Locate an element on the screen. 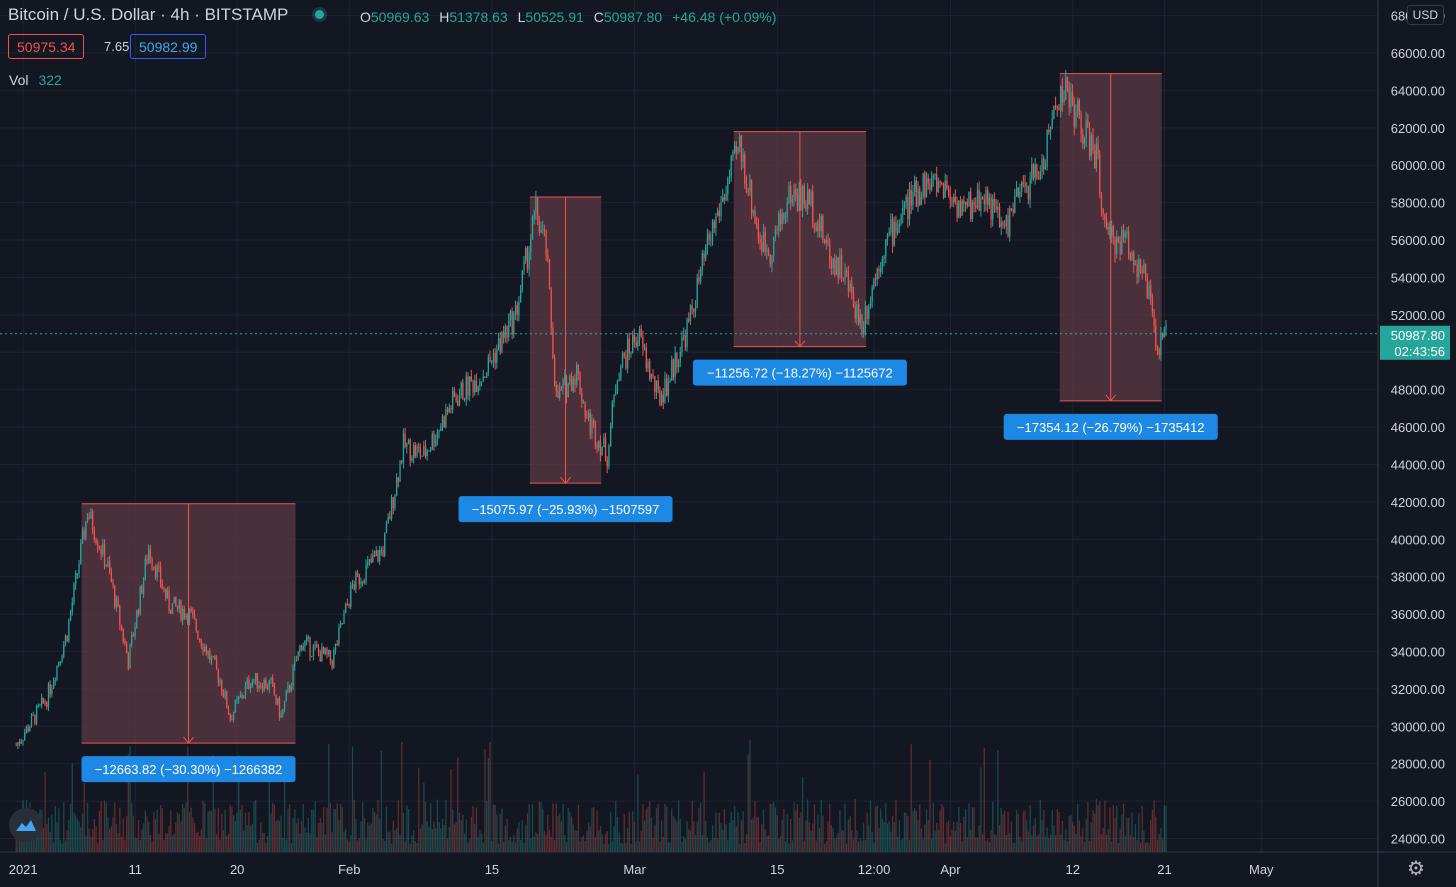 The height and width of the screenshot is (887, 1456). settings-gear-icon: ⚙ is located at coordinates (1416, 869).